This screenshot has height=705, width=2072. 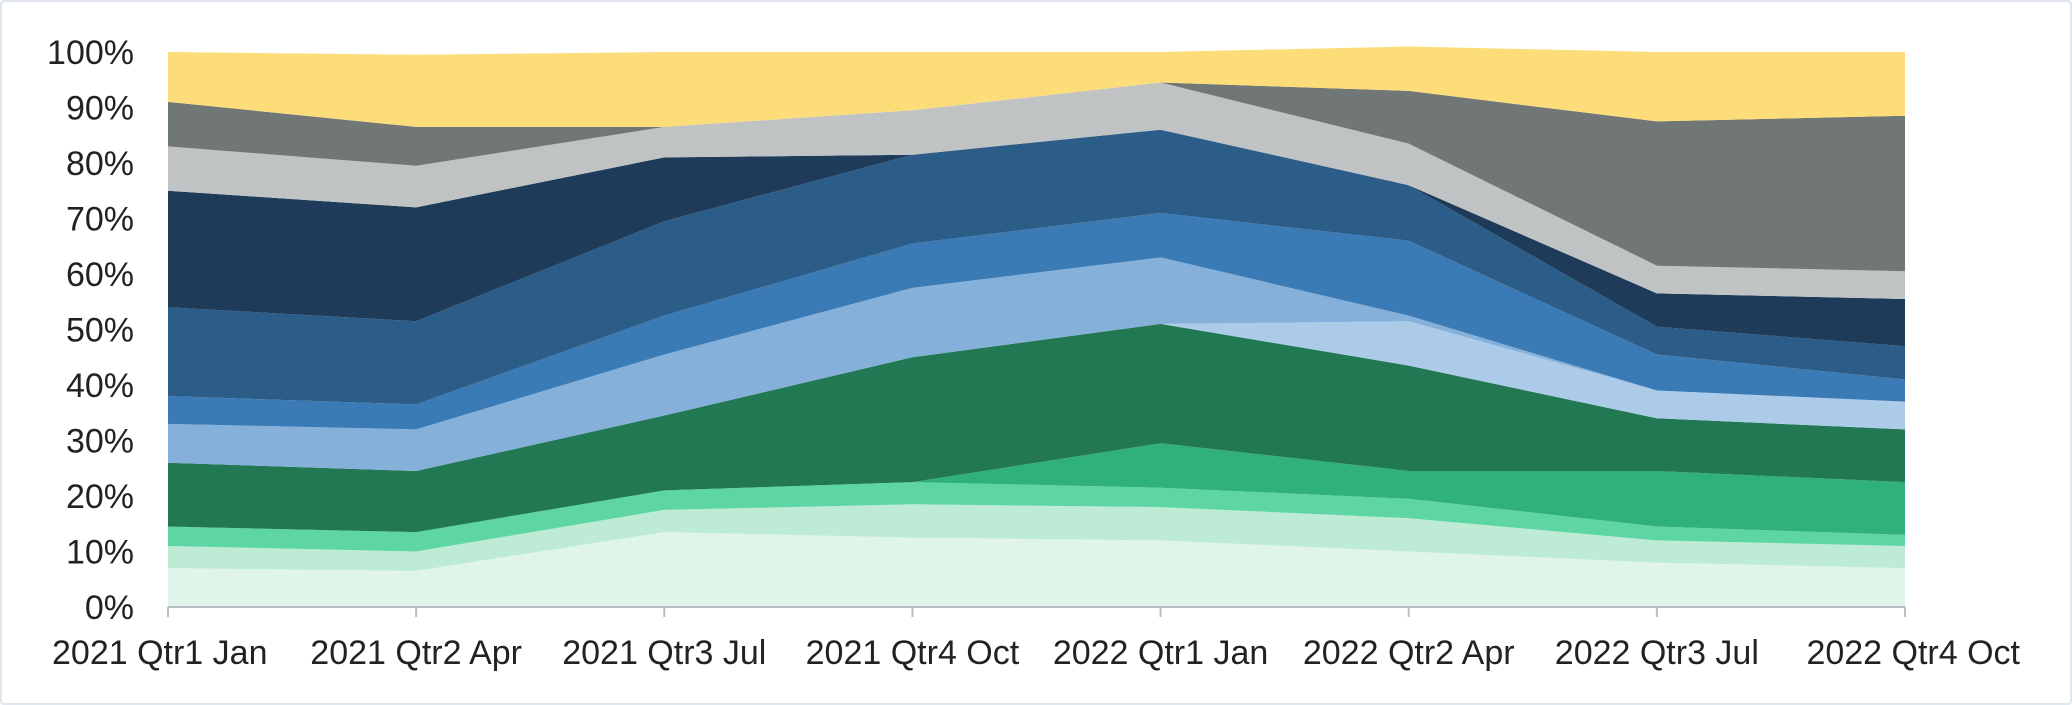 What do you see at coordinates (109, 608) in the screenshot?
I see `y-tick-label: 0%` at bounding box center [109, 608].